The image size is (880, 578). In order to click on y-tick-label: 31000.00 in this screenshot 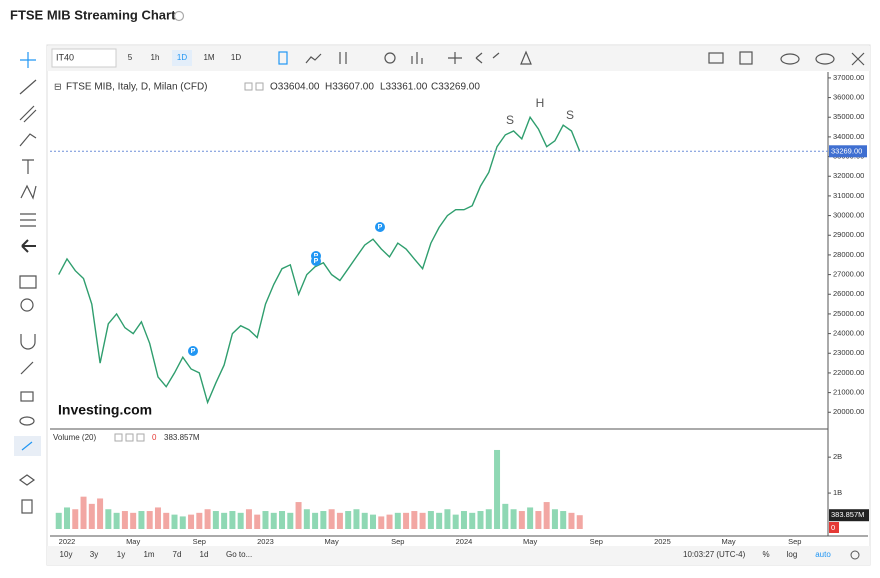, I will do `click(848, 195)`.